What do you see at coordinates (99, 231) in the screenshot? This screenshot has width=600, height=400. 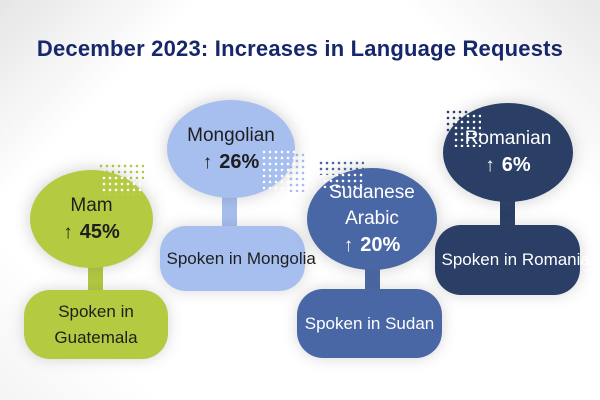 I see `percent-label: 45%` at bounding box center [99, 231].